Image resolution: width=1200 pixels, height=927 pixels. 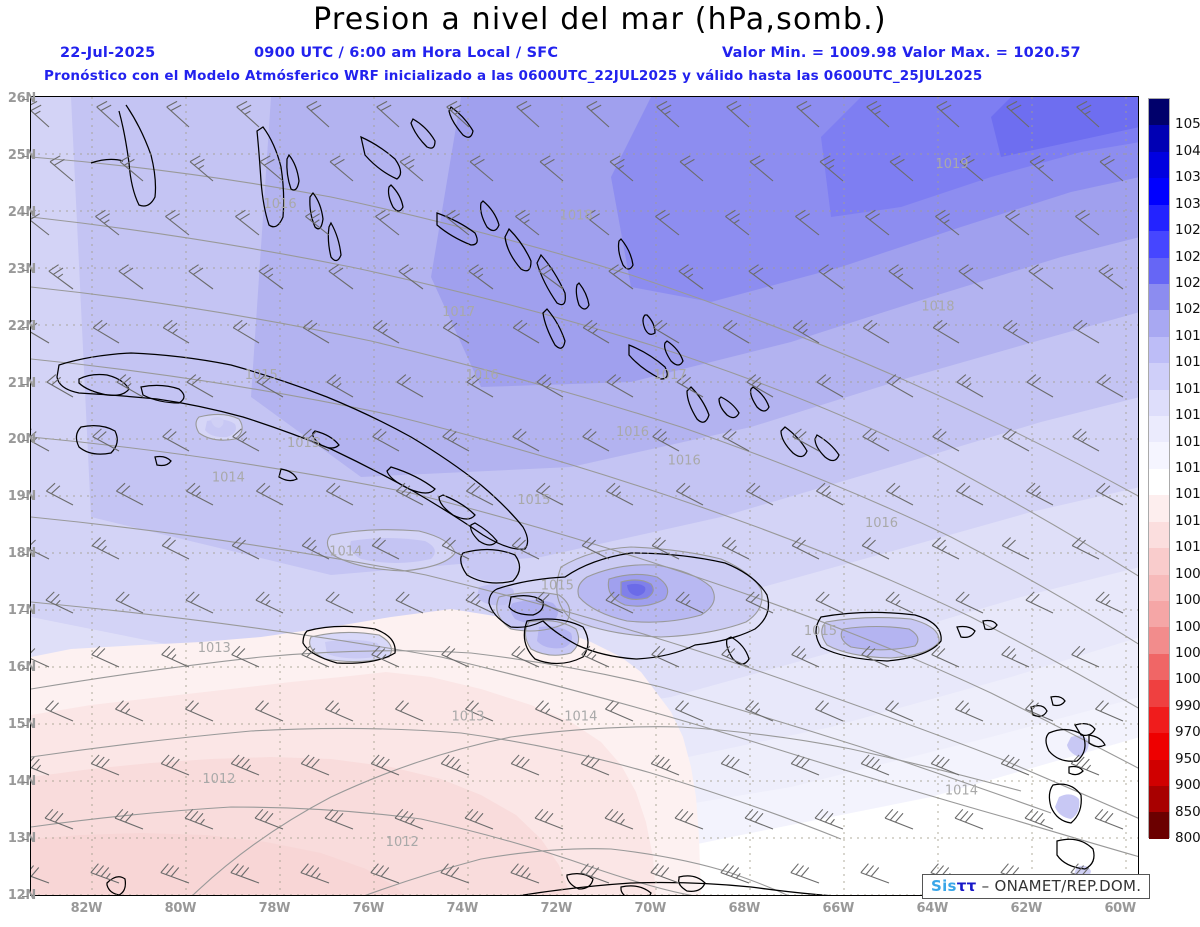 I want to click on lat-tick-label: 26N, so click(x=21, y=98).